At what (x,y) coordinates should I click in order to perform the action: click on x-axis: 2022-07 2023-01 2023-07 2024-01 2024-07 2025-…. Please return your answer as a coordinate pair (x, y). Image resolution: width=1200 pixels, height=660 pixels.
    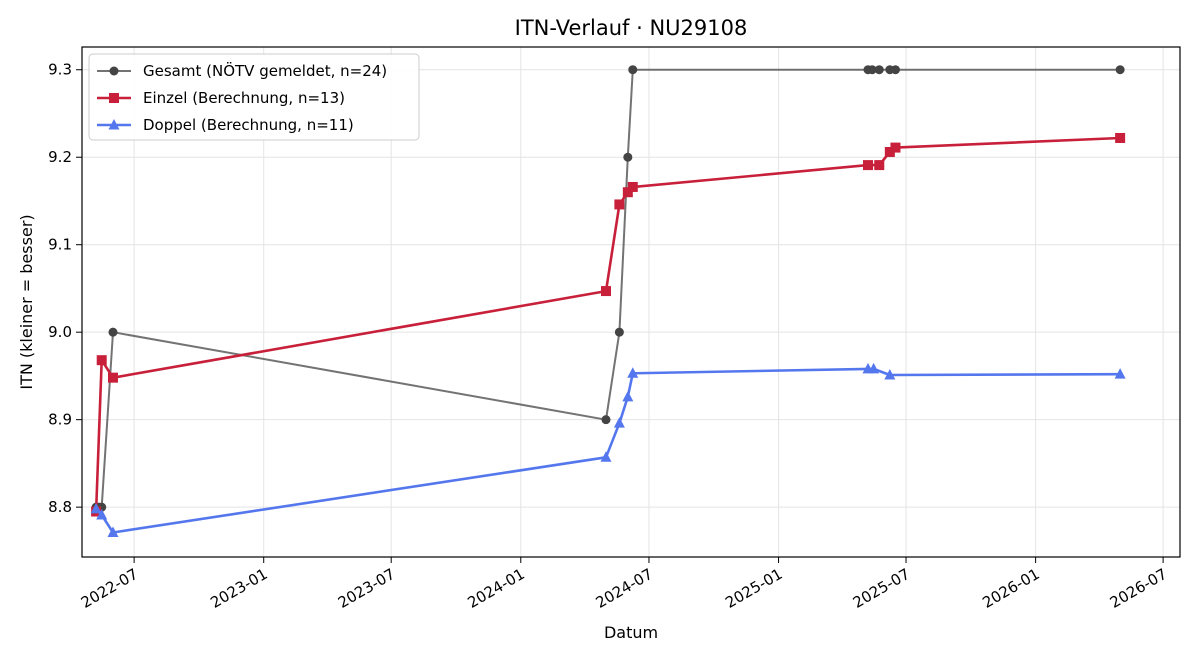
    Looking at the image, I should click on (624, 584).